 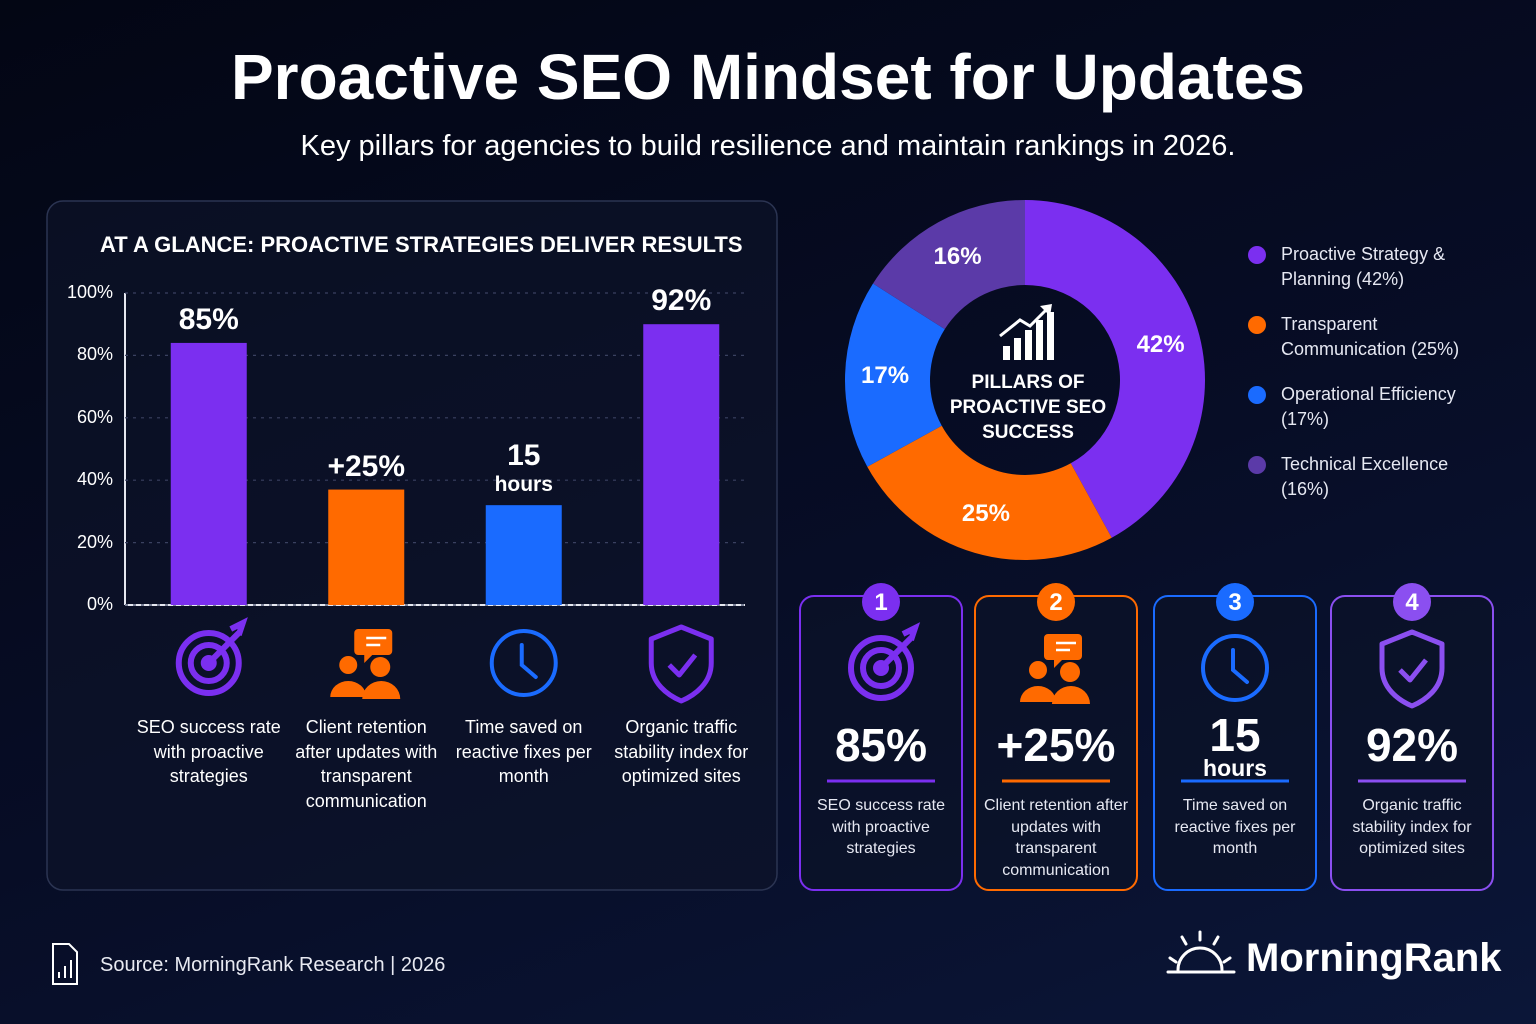 What do you see at coordinates (1365, 476) in the screenshot?
I see `legend-label: Technical Excellence (16%)` at bounding box center [1365, 476].